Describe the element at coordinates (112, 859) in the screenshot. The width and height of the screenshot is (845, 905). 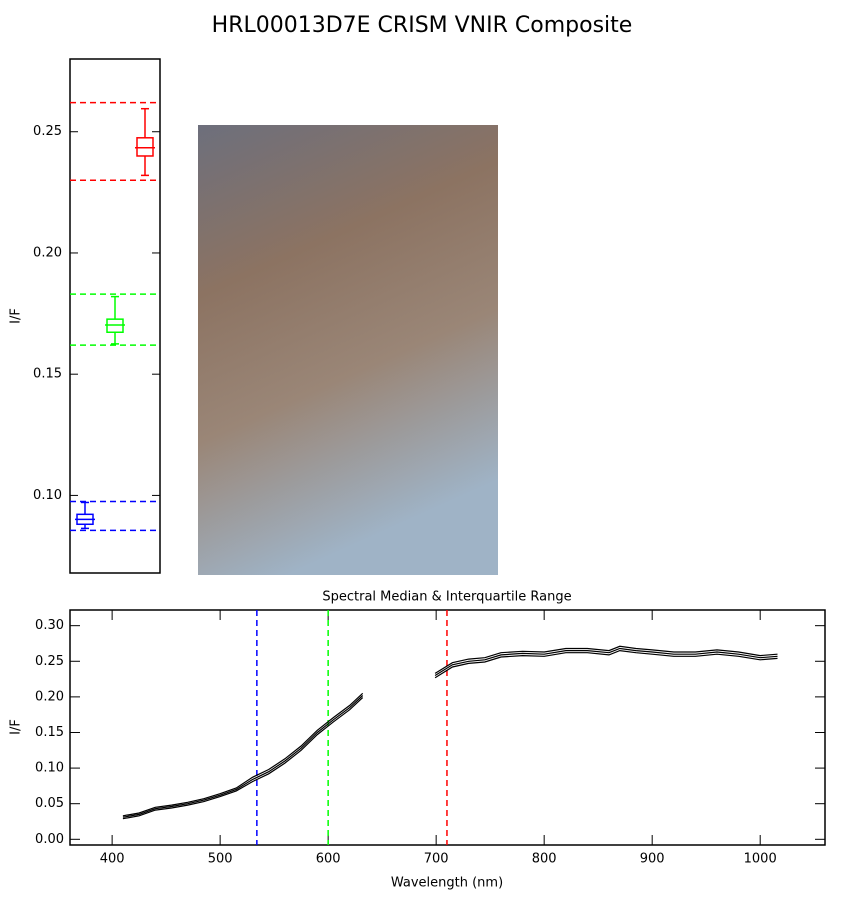
I see `x-tick-label: 400` at that location.